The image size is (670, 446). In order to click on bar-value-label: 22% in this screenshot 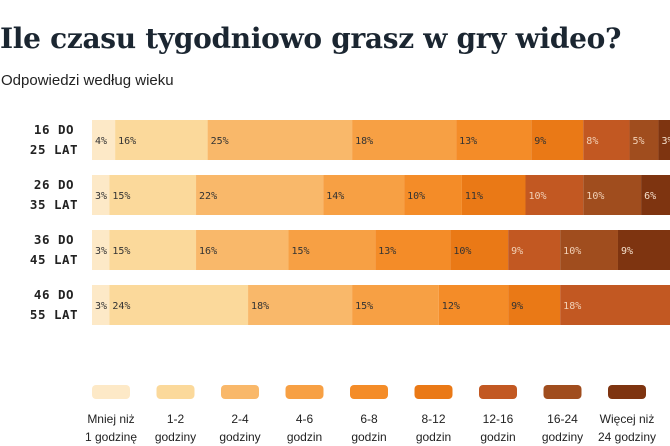, I will do `click(208, 196)`.